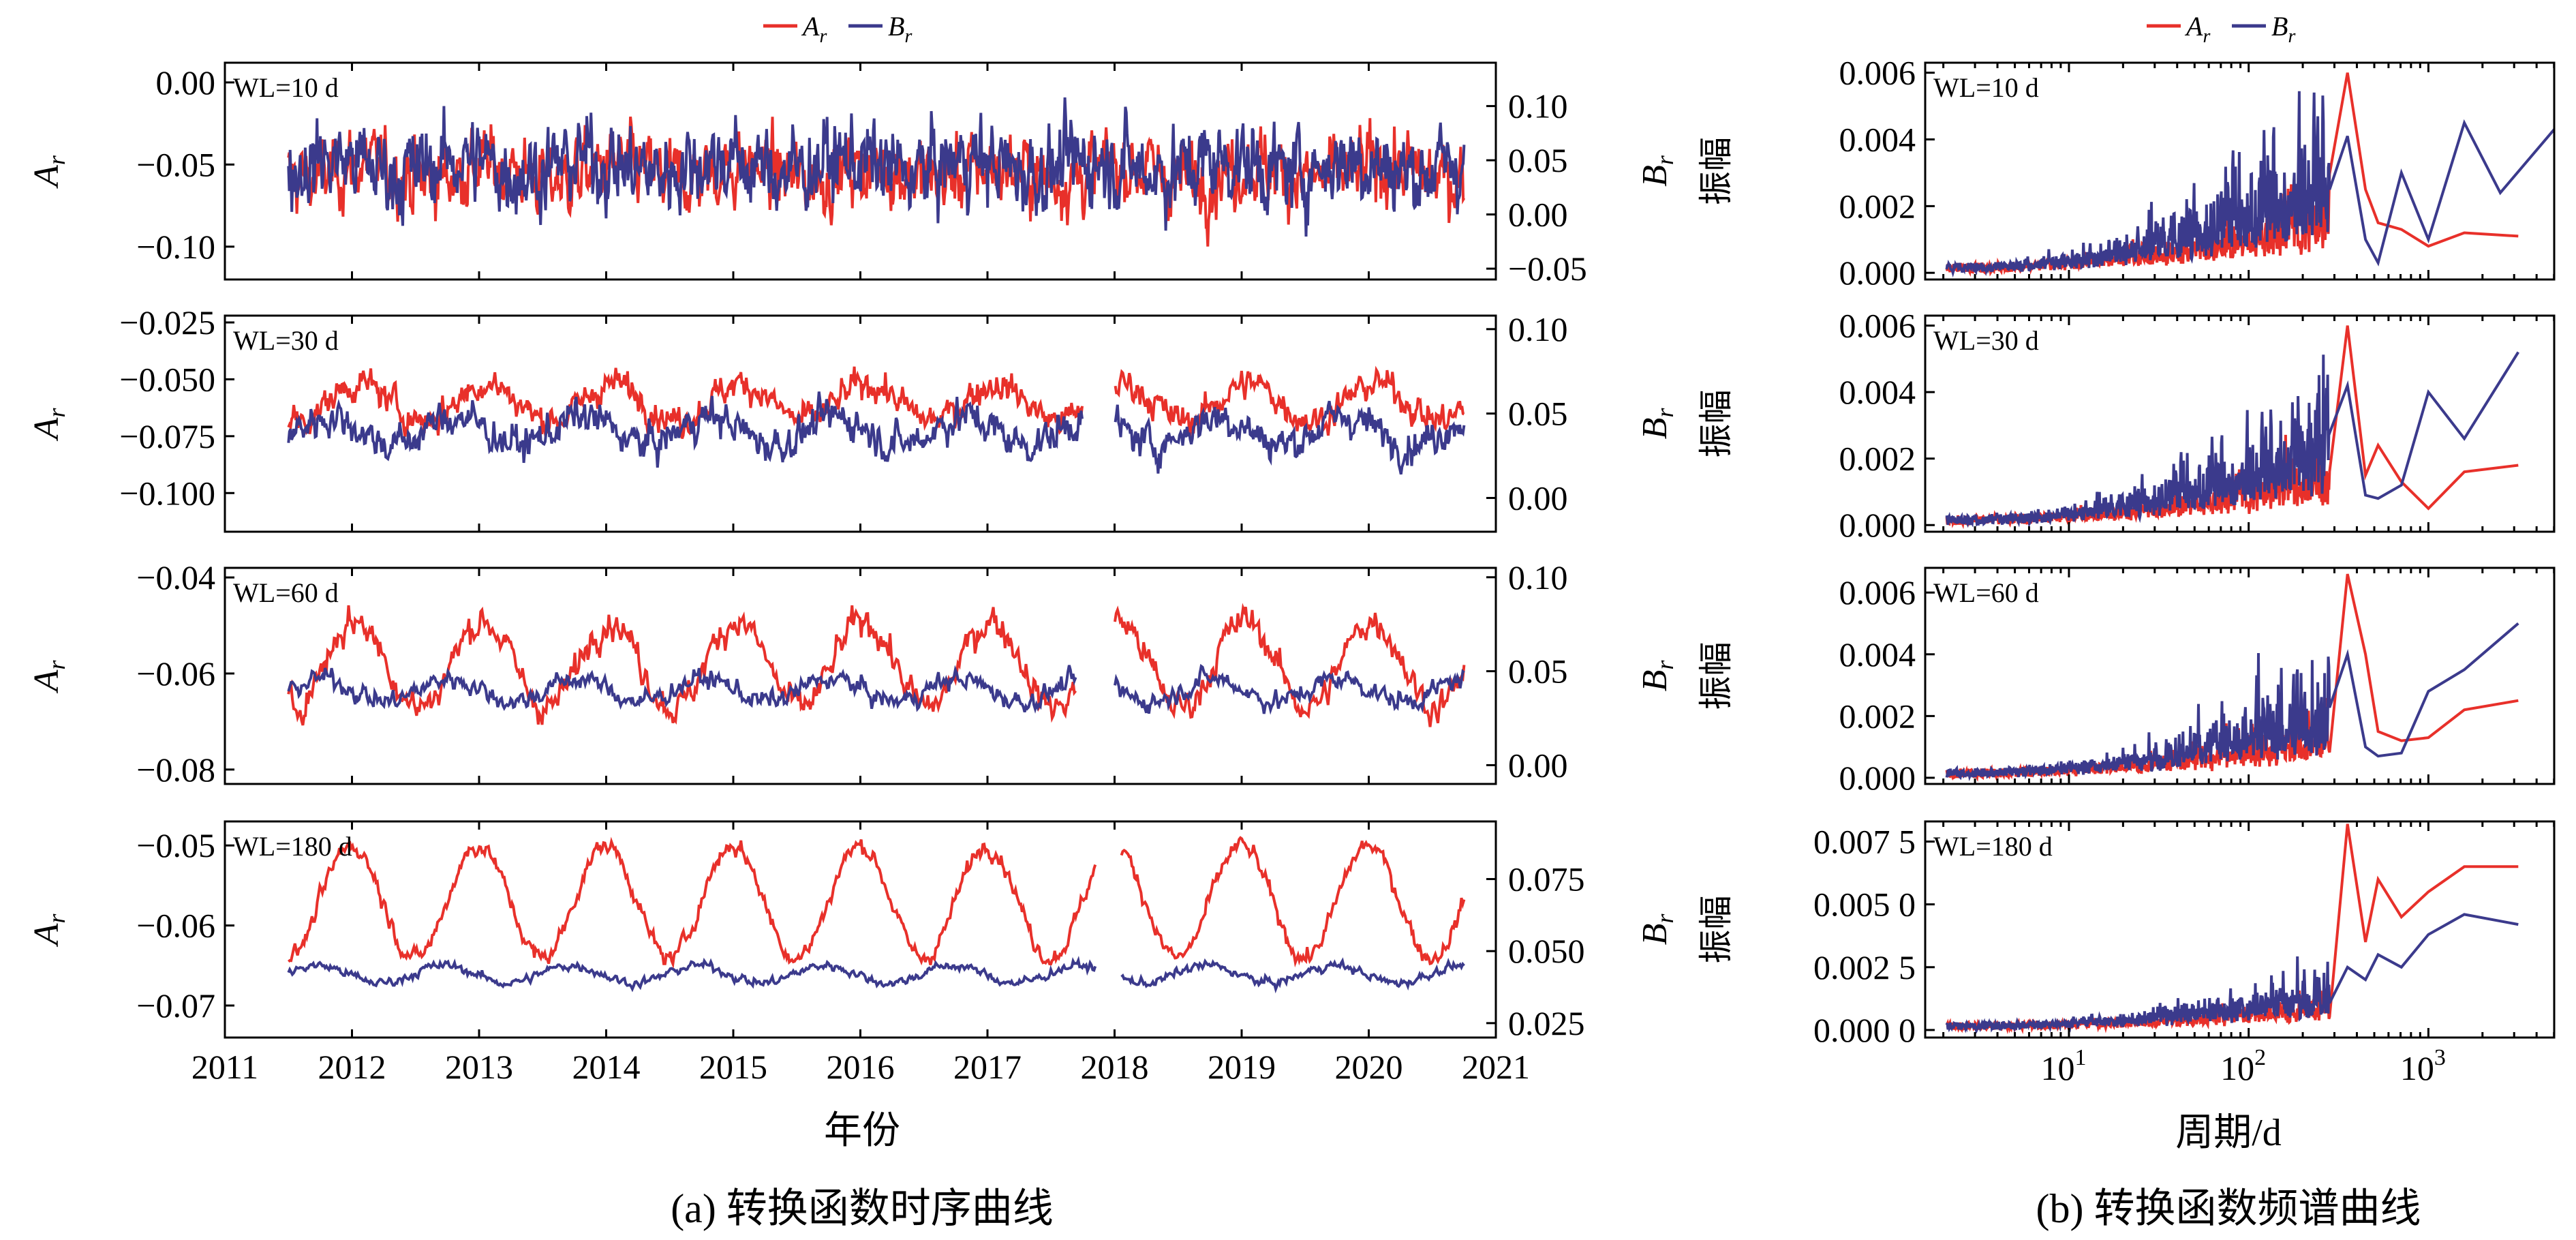 The height and width of the screenshot is (1240, 2576). Describe the element at coordinates (2228, 1133) in the screenshot. I see `right-x-axis-label: 周期/d` at that location.